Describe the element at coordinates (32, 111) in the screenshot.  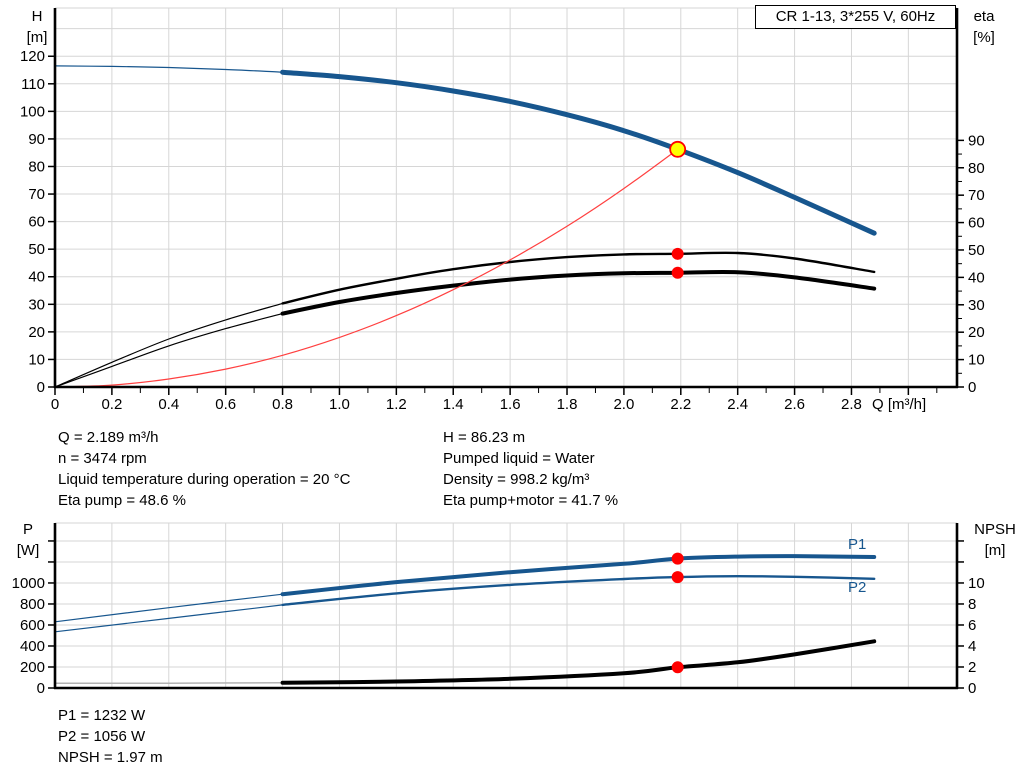
I see `hq-left-tick-label: 100` at that location.